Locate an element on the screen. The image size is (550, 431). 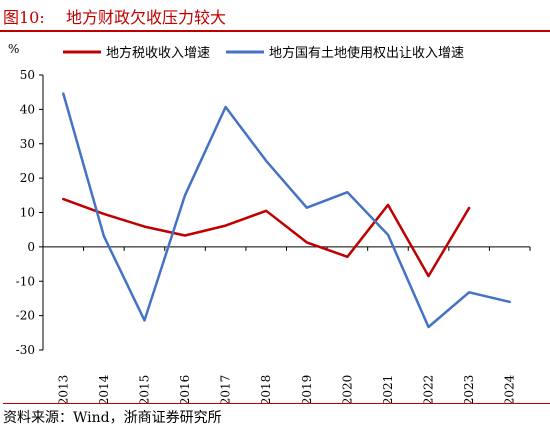
y-tick-label: 30 is located at coordinates (27, 144).